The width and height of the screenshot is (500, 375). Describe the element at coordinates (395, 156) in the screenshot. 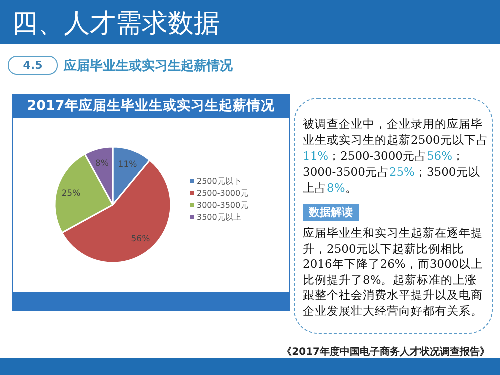

I see `text: 被调查企业中，企业录用的应届毕业生或实习生的起薪2500元以下占11%；2500-3000元占56%；3000-3500元占25%；3500元以上占8%。` at that location.